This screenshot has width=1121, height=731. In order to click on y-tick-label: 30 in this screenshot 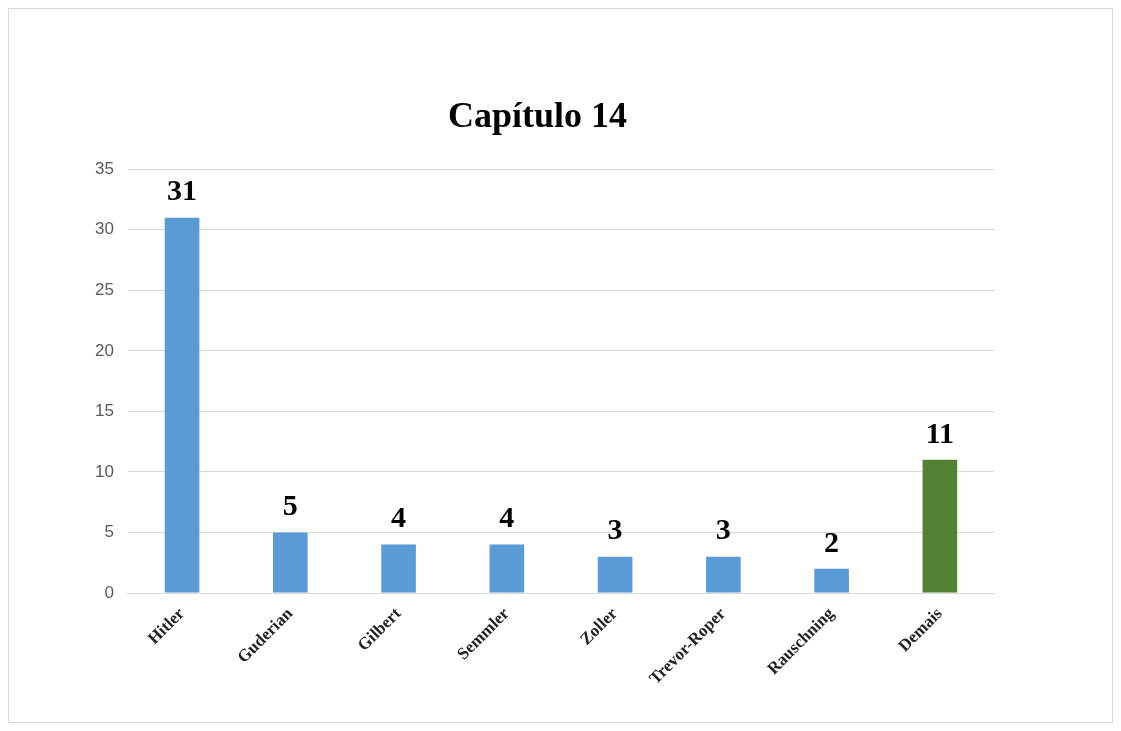, I will do `click(104, 229)`.